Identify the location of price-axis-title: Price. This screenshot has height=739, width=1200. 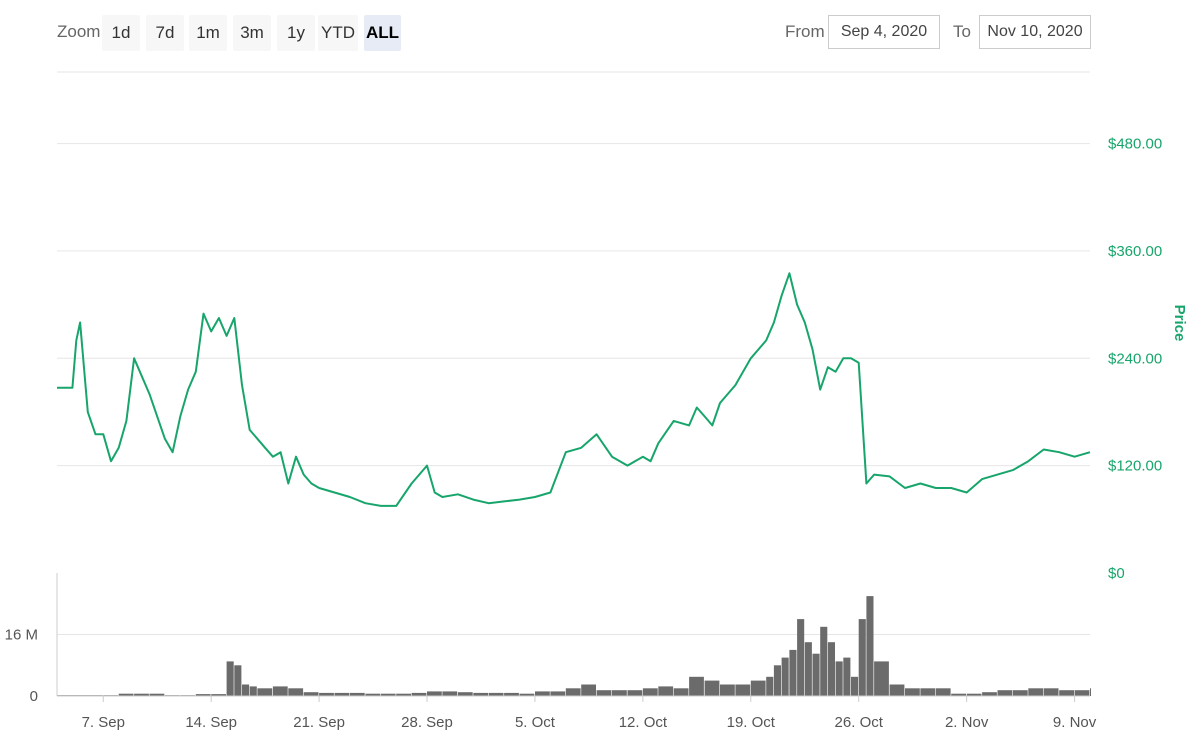
(1179, 323).